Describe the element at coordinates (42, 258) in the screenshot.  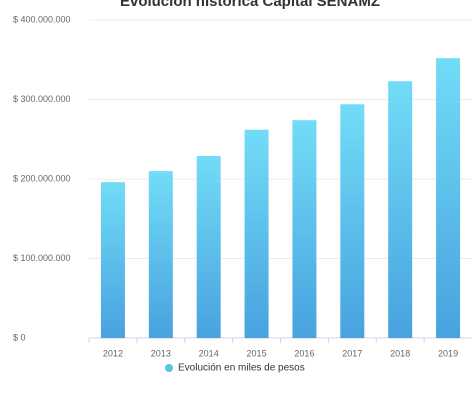
I see `y-tick-label: $ 100.000.000` at that location.